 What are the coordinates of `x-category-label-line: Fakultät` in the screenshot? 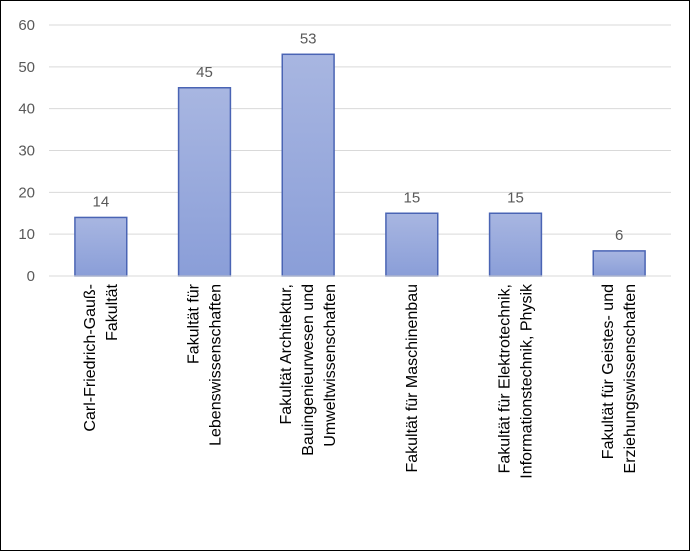 It's located at (112, 311).